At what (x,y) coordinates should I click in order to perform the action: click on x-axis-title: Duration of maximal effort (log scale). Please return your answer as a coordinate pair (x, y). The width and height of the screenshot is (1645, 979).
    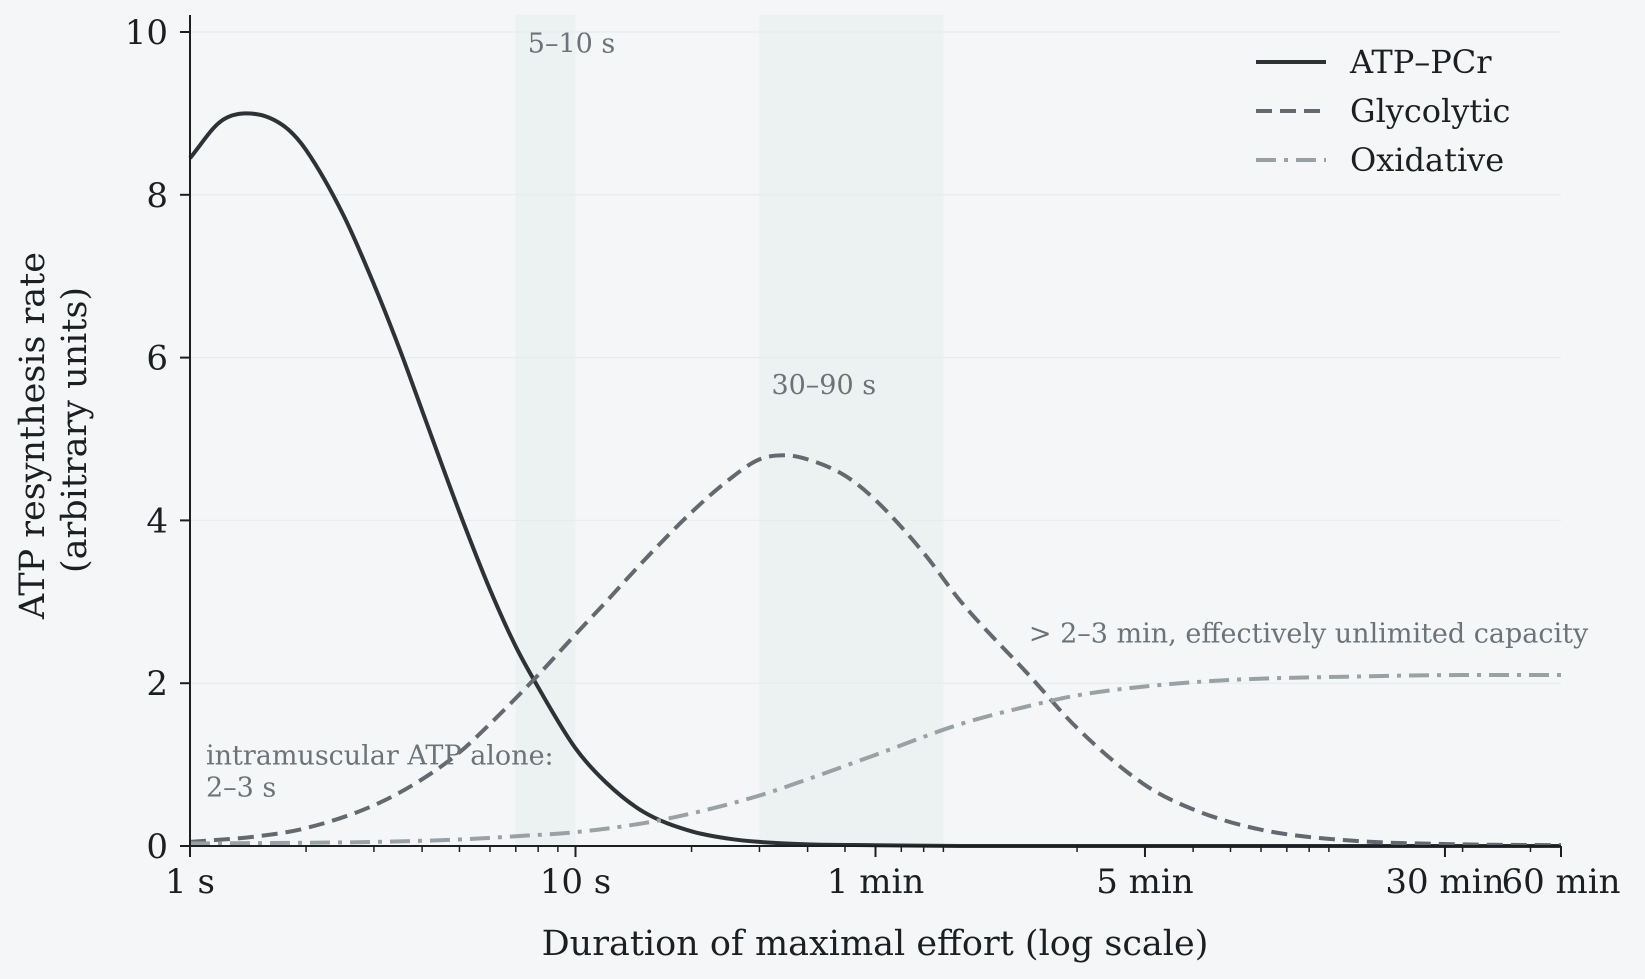
    Looking at the image, I should click on (875, 944).